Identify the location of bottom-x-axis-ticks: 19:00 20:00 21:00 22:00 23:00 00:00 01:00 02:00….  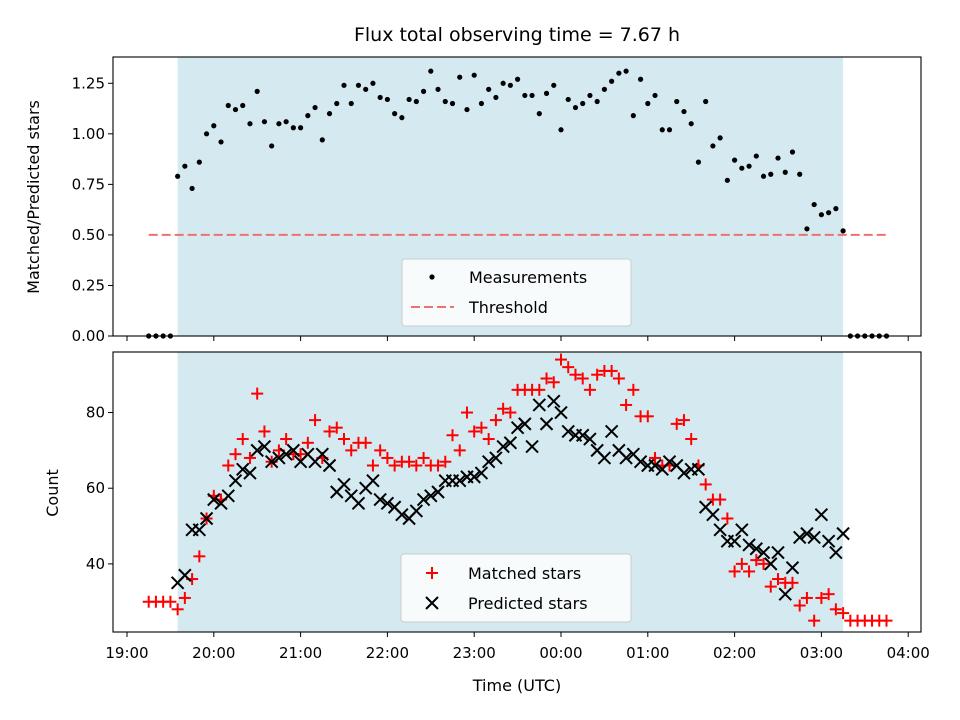
(517, 647).